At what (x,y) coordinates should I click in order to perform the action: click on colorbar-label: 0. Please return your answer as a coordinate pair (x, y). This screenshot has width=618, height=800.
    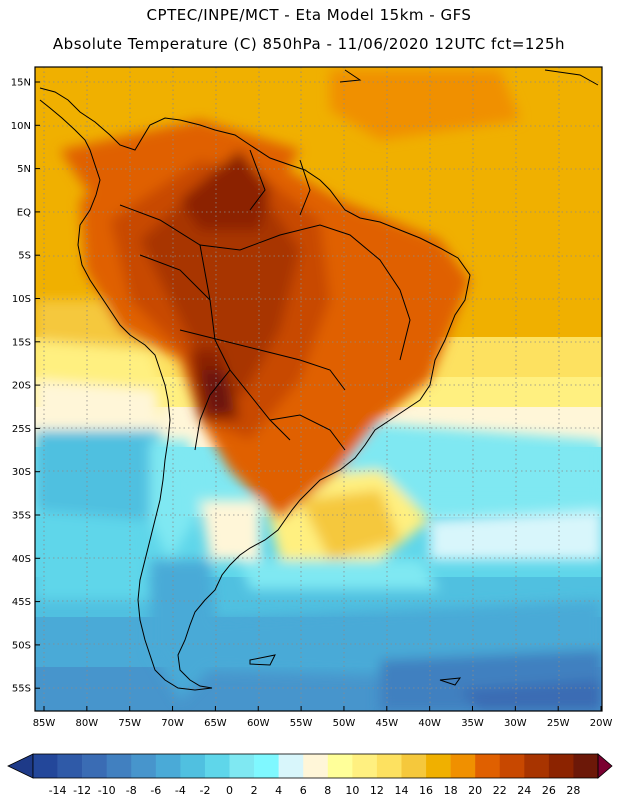
    Looking at the image, I should click on (229, 790).